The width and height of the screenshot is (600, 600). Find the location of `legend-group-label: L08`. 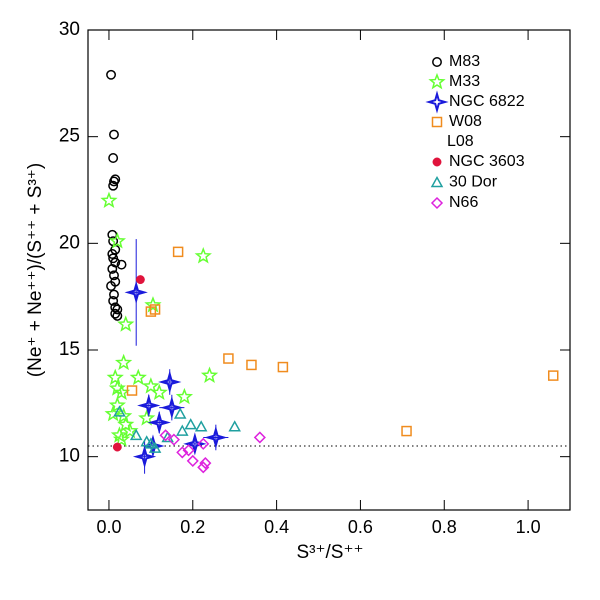

legend-group-label: L08 is located at coordinates (460, 141).